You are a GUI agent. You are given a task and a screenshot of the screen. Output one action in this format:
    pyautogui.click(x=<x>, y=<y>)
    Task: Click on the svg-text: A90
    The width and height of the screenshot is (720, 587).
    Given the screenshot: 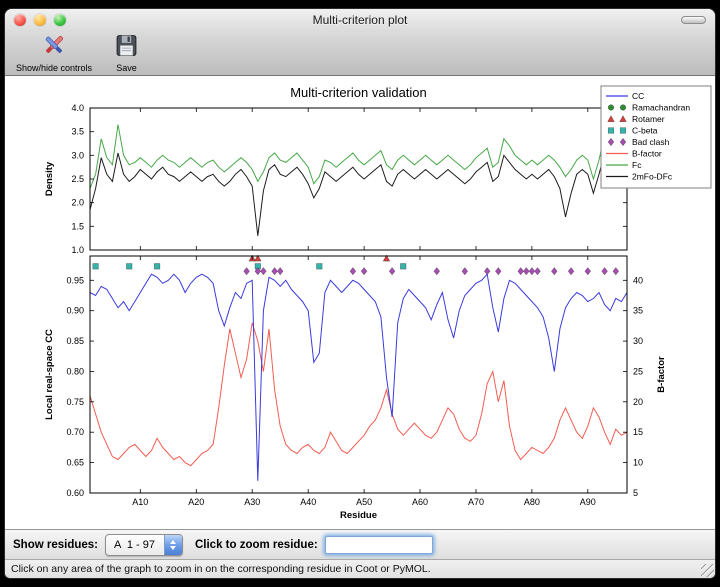 What is the action you would take?
    pyautogui.click(x=588, y=502)
    